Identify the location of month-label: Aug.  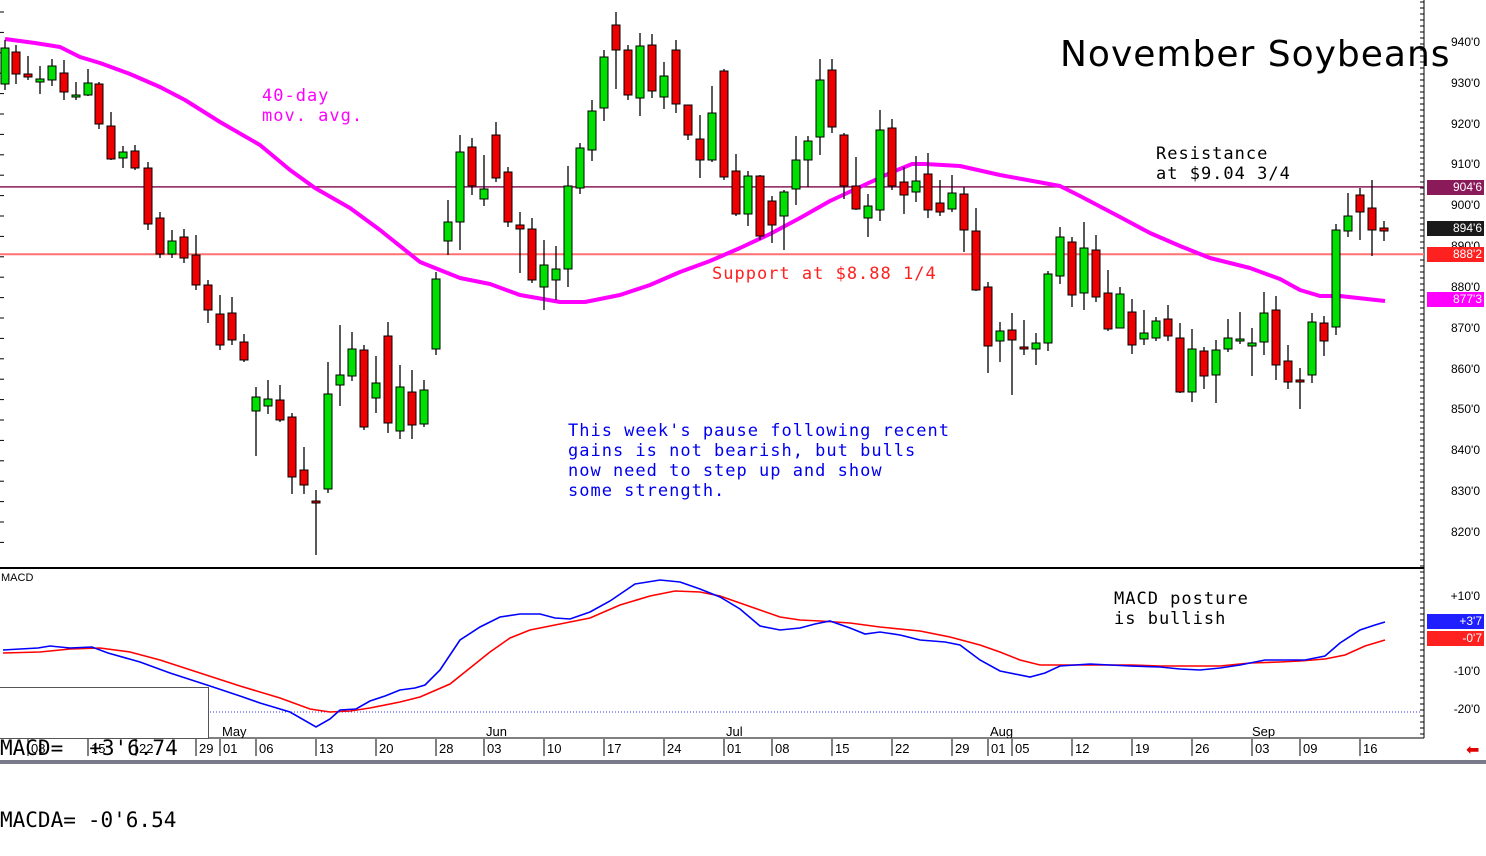
(1002, 731).